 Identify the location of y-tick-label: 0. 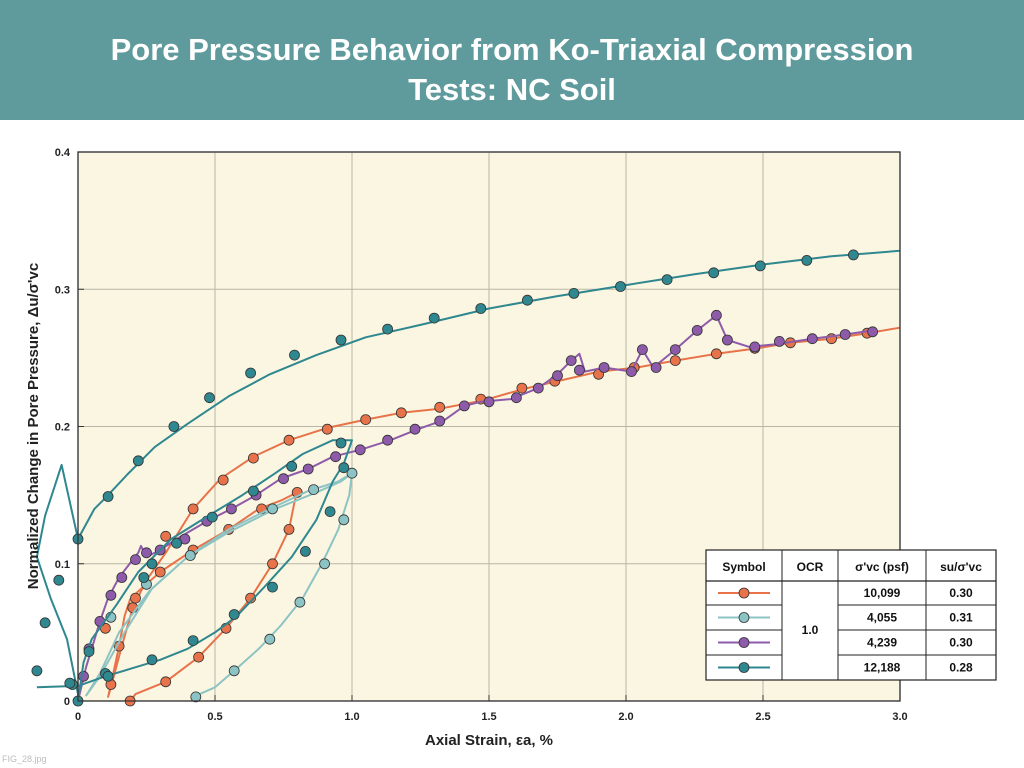
(67, 702).